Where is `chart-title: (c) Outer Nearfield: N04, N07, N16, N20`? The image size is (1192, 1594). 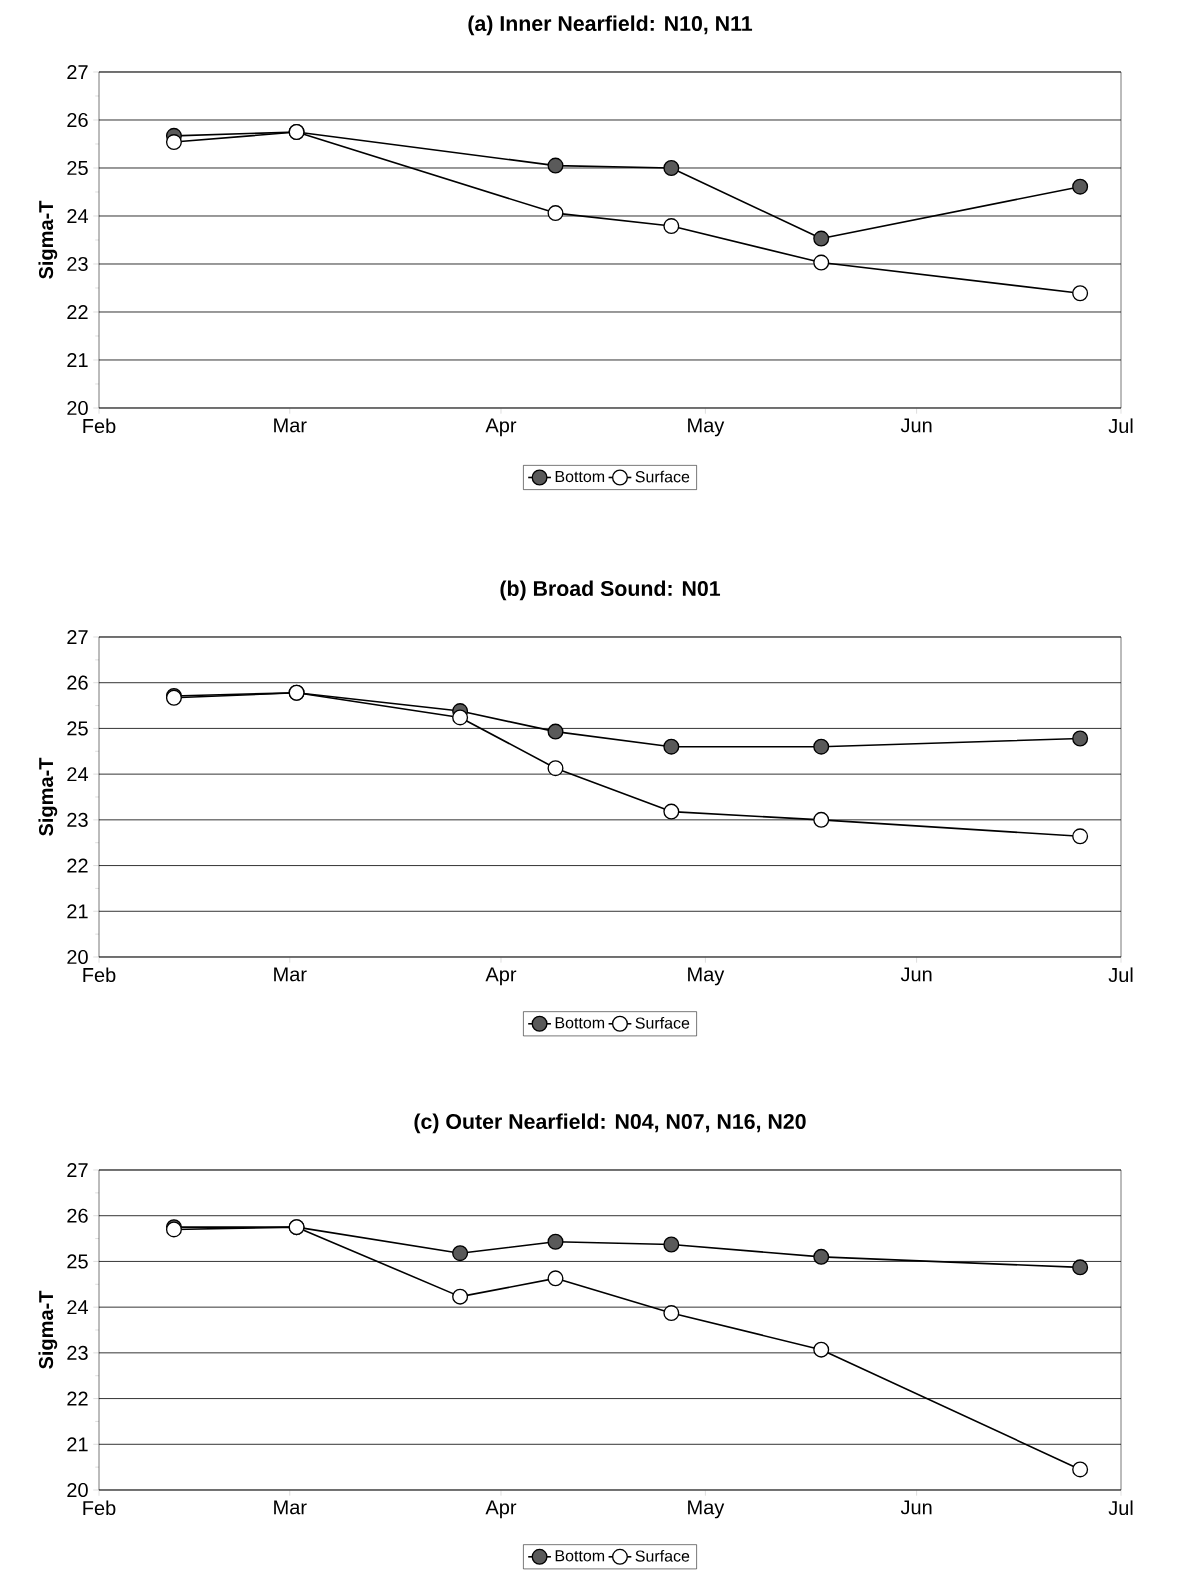
chart-title: (c) Outer Nearfield: N04, N07, N16, N20 is located at coordinates (610, 1123).